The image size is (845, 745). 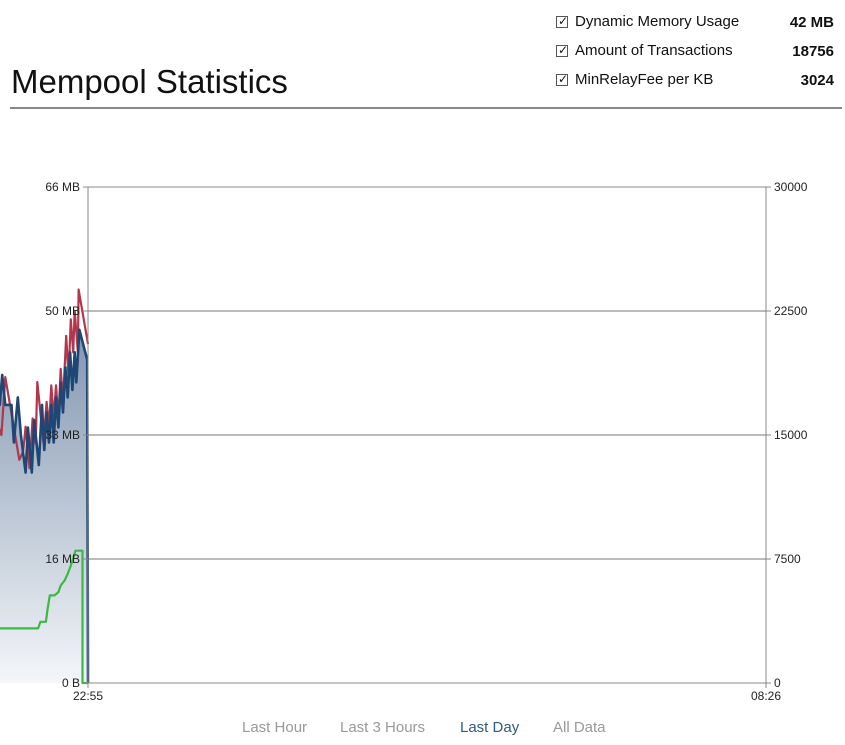 What do you see at coordinates (71, 683) in the screenshot?
I see `y-tick-label-left: 0 B` at bounding box center [71, 683].